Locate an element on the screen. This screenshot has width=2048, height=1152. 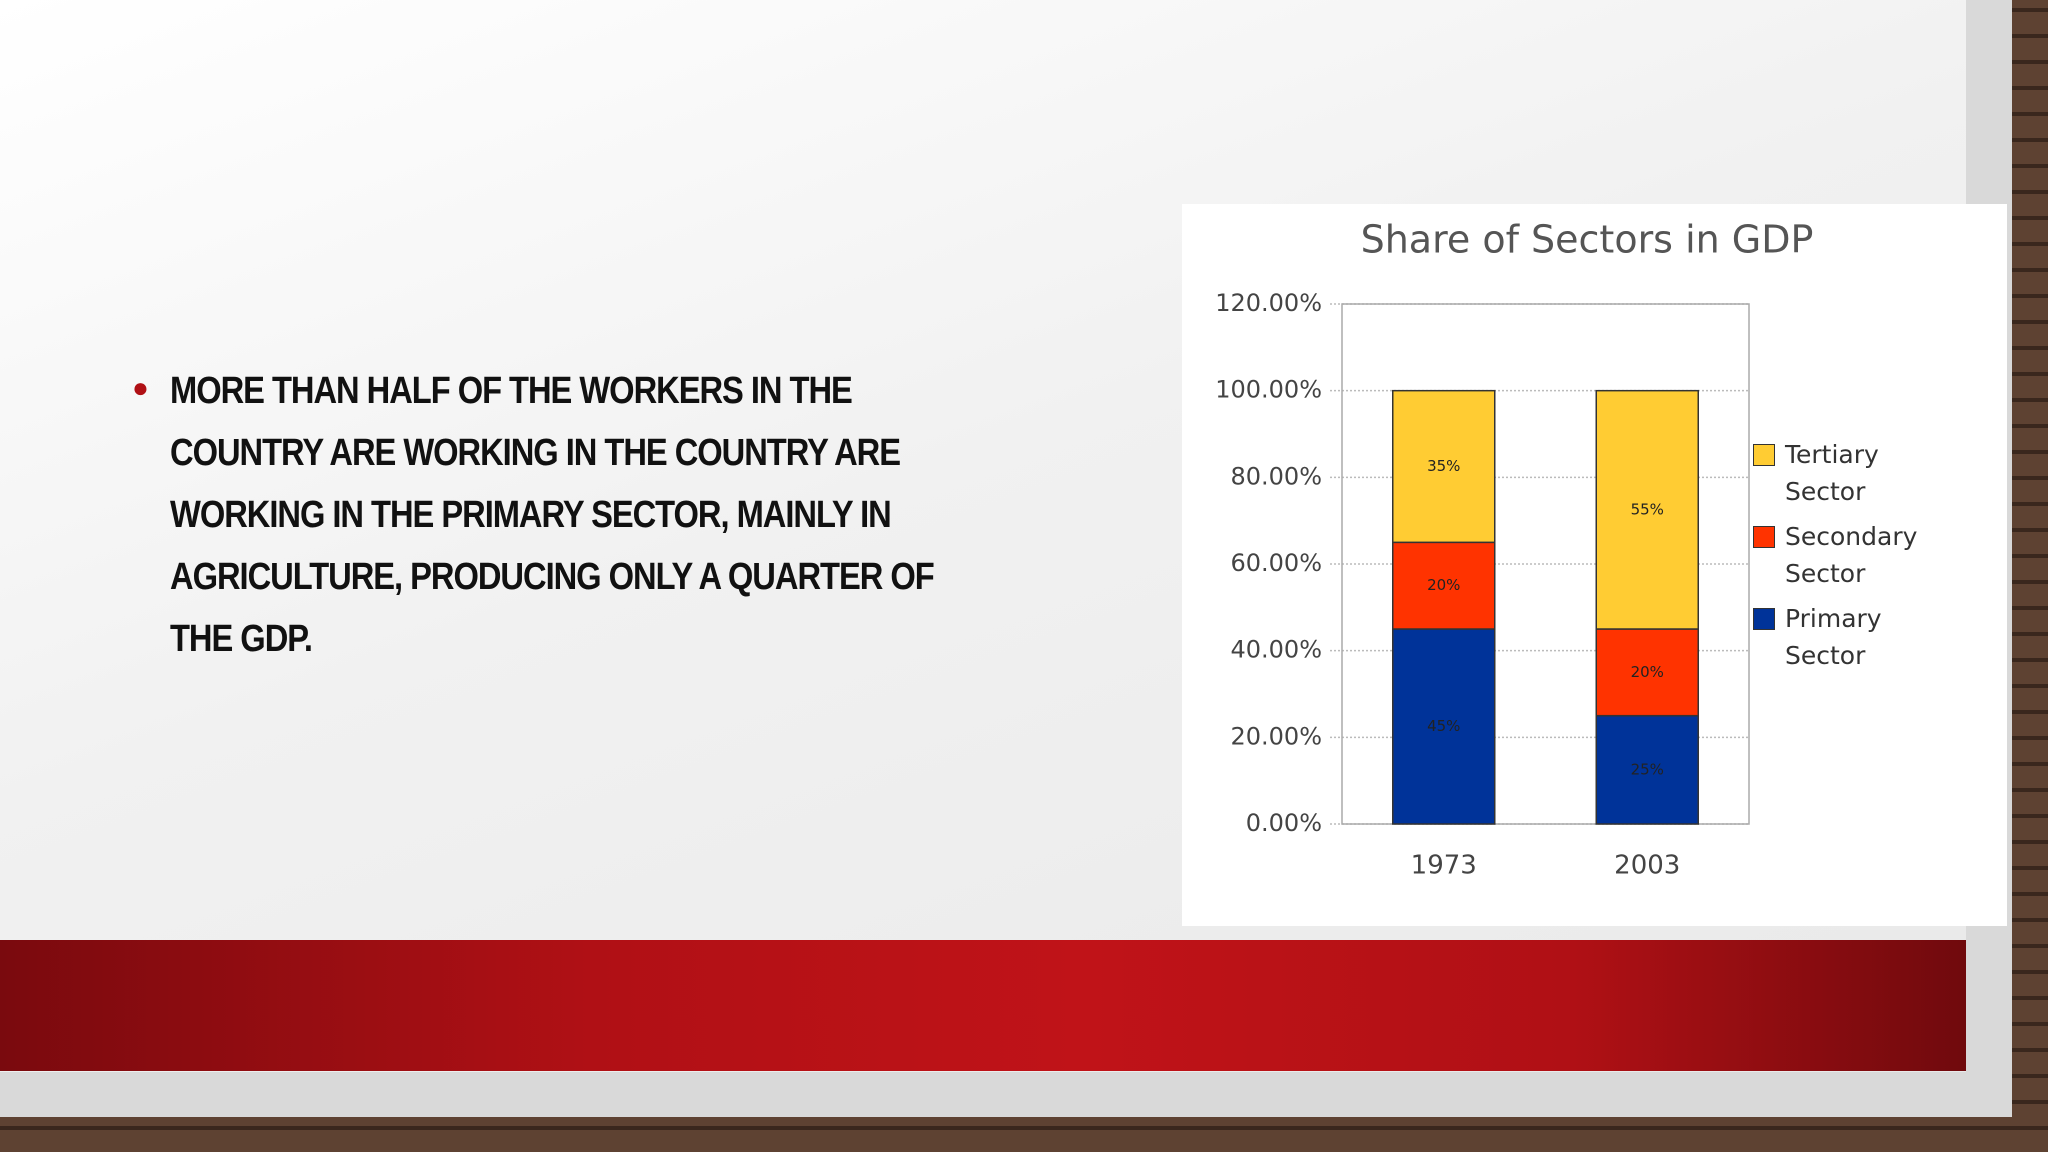
y-tick-label: 20.00% is located at coordinates (1276, 736).